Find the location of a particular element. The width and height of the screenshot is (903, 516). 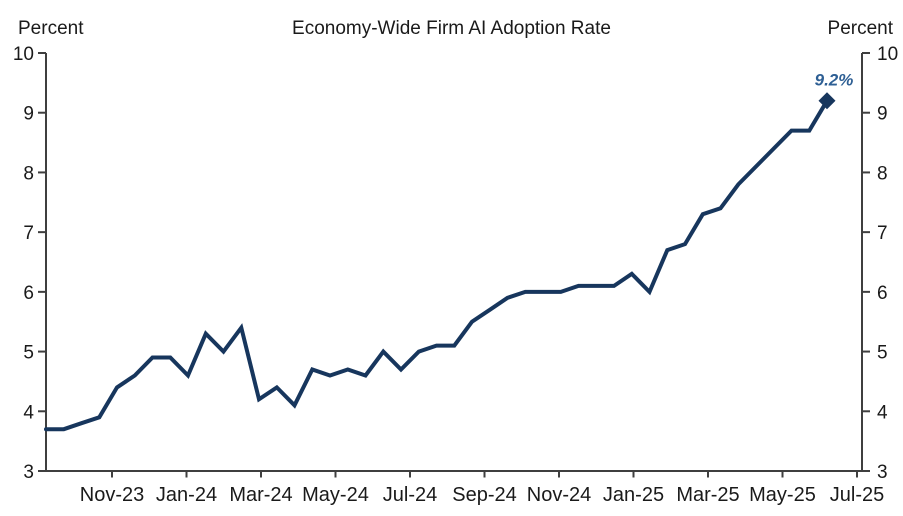

left-y-tick-label: 5 is located at coordinates (28, 353).